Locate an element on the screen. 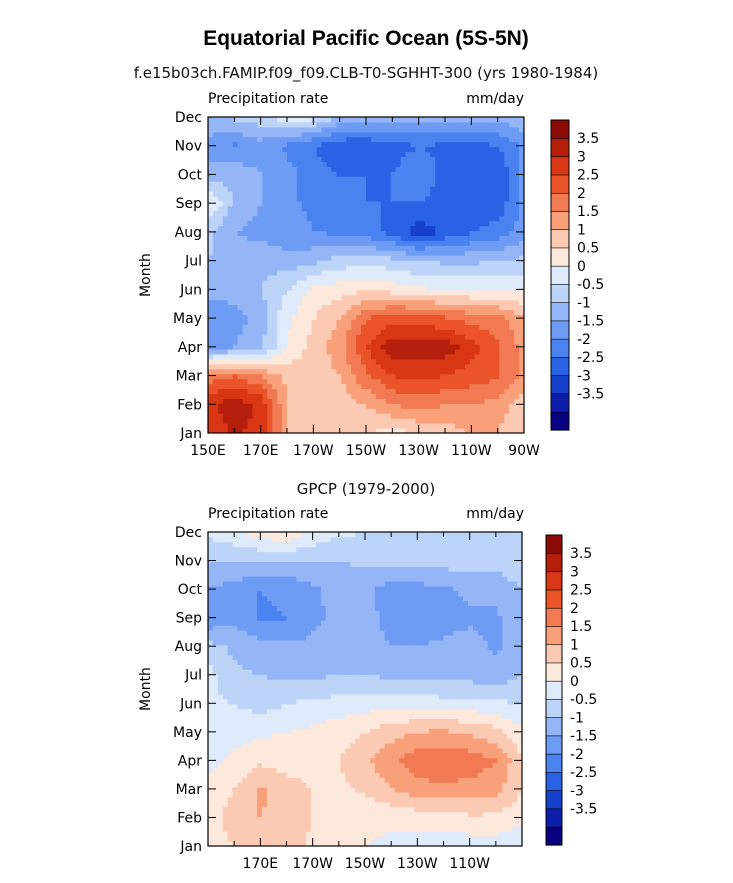  colorbar-frame is located at coordinates (560, 275).